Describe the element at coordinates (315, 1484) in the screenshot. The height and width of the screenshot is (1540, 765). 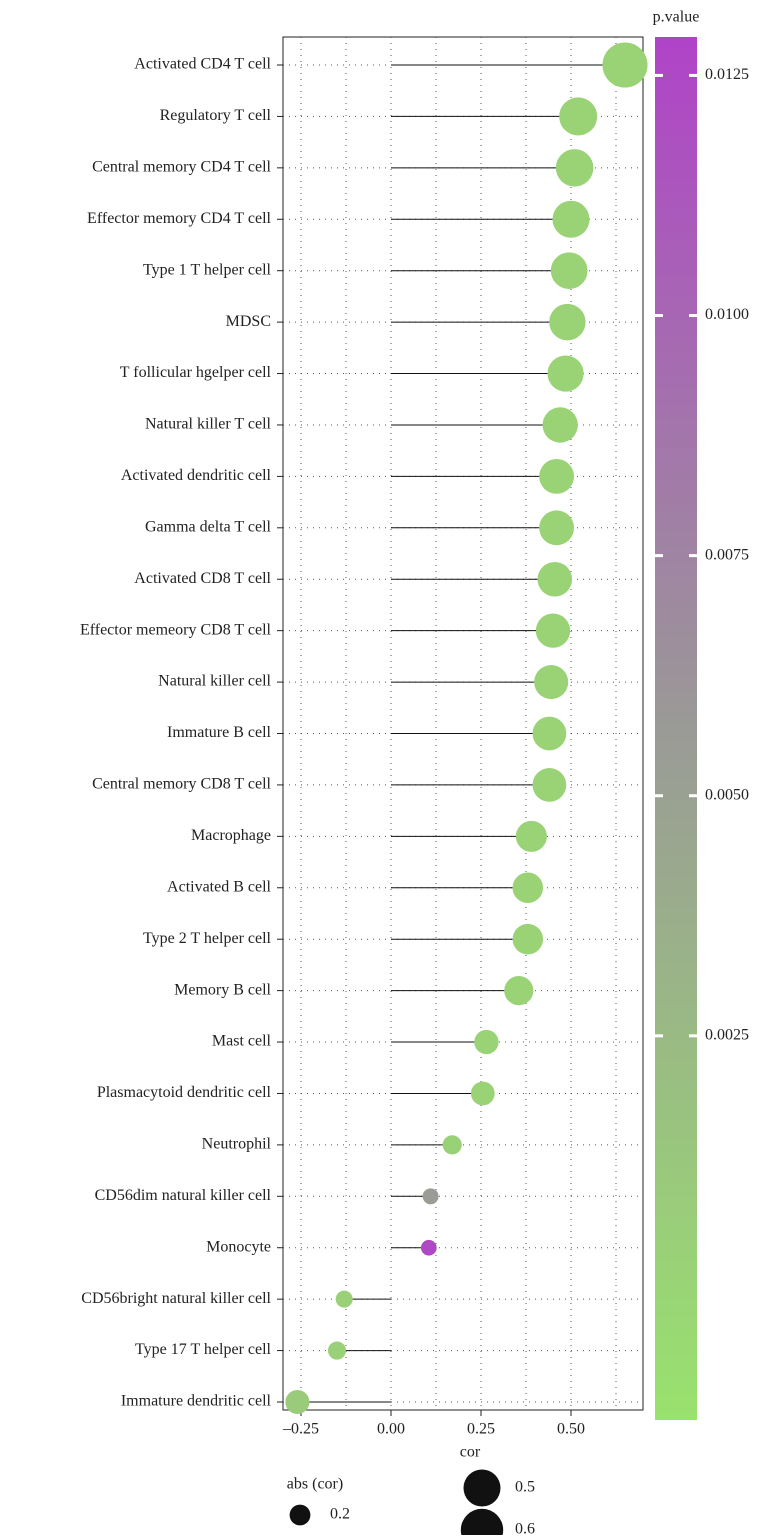
I see `size-legend-title: abs (cor)` at that location.